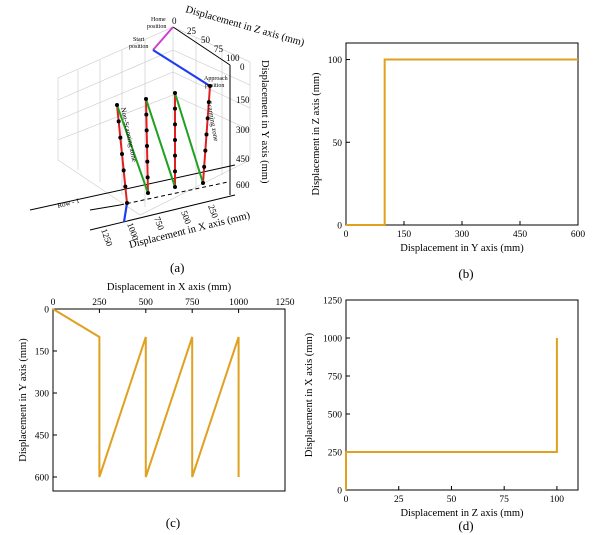 This screenshot has width=601, height=535. What do you see at coordinates (139, 40) in the screenshot?
I see `start-position-label: Start` at bounding box center [139, 40].